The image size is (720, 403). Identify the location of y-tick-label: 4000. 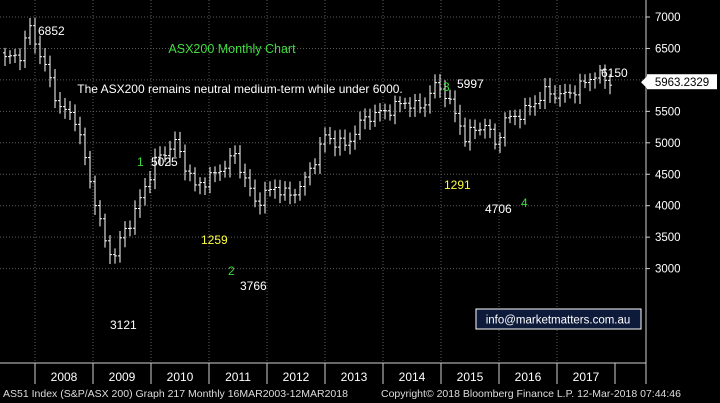
(668, 207).